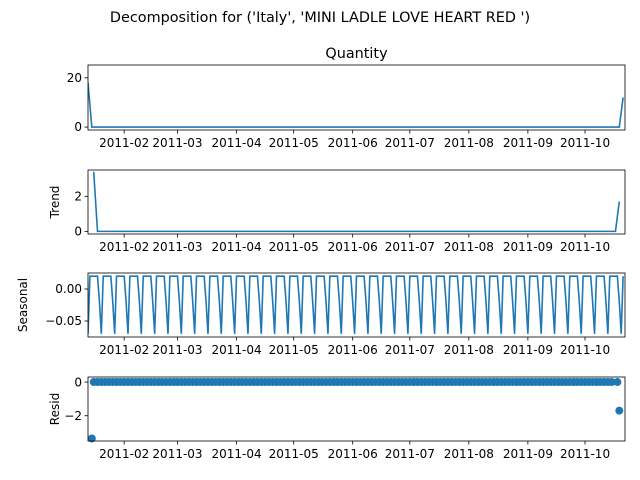 This screenshot has height=480, width=640. I want to click on panel-1-series-line, so click(356, 105).